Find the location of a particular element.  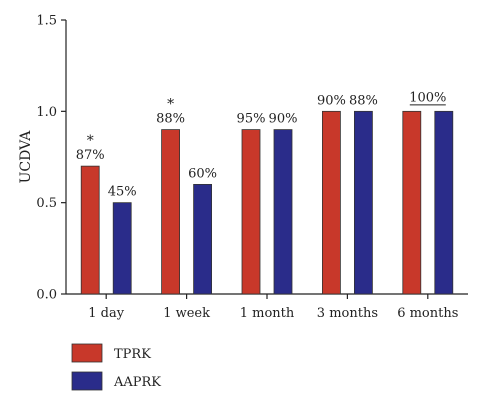

legend-swatch-tprk is located at coordinates (87, 353).